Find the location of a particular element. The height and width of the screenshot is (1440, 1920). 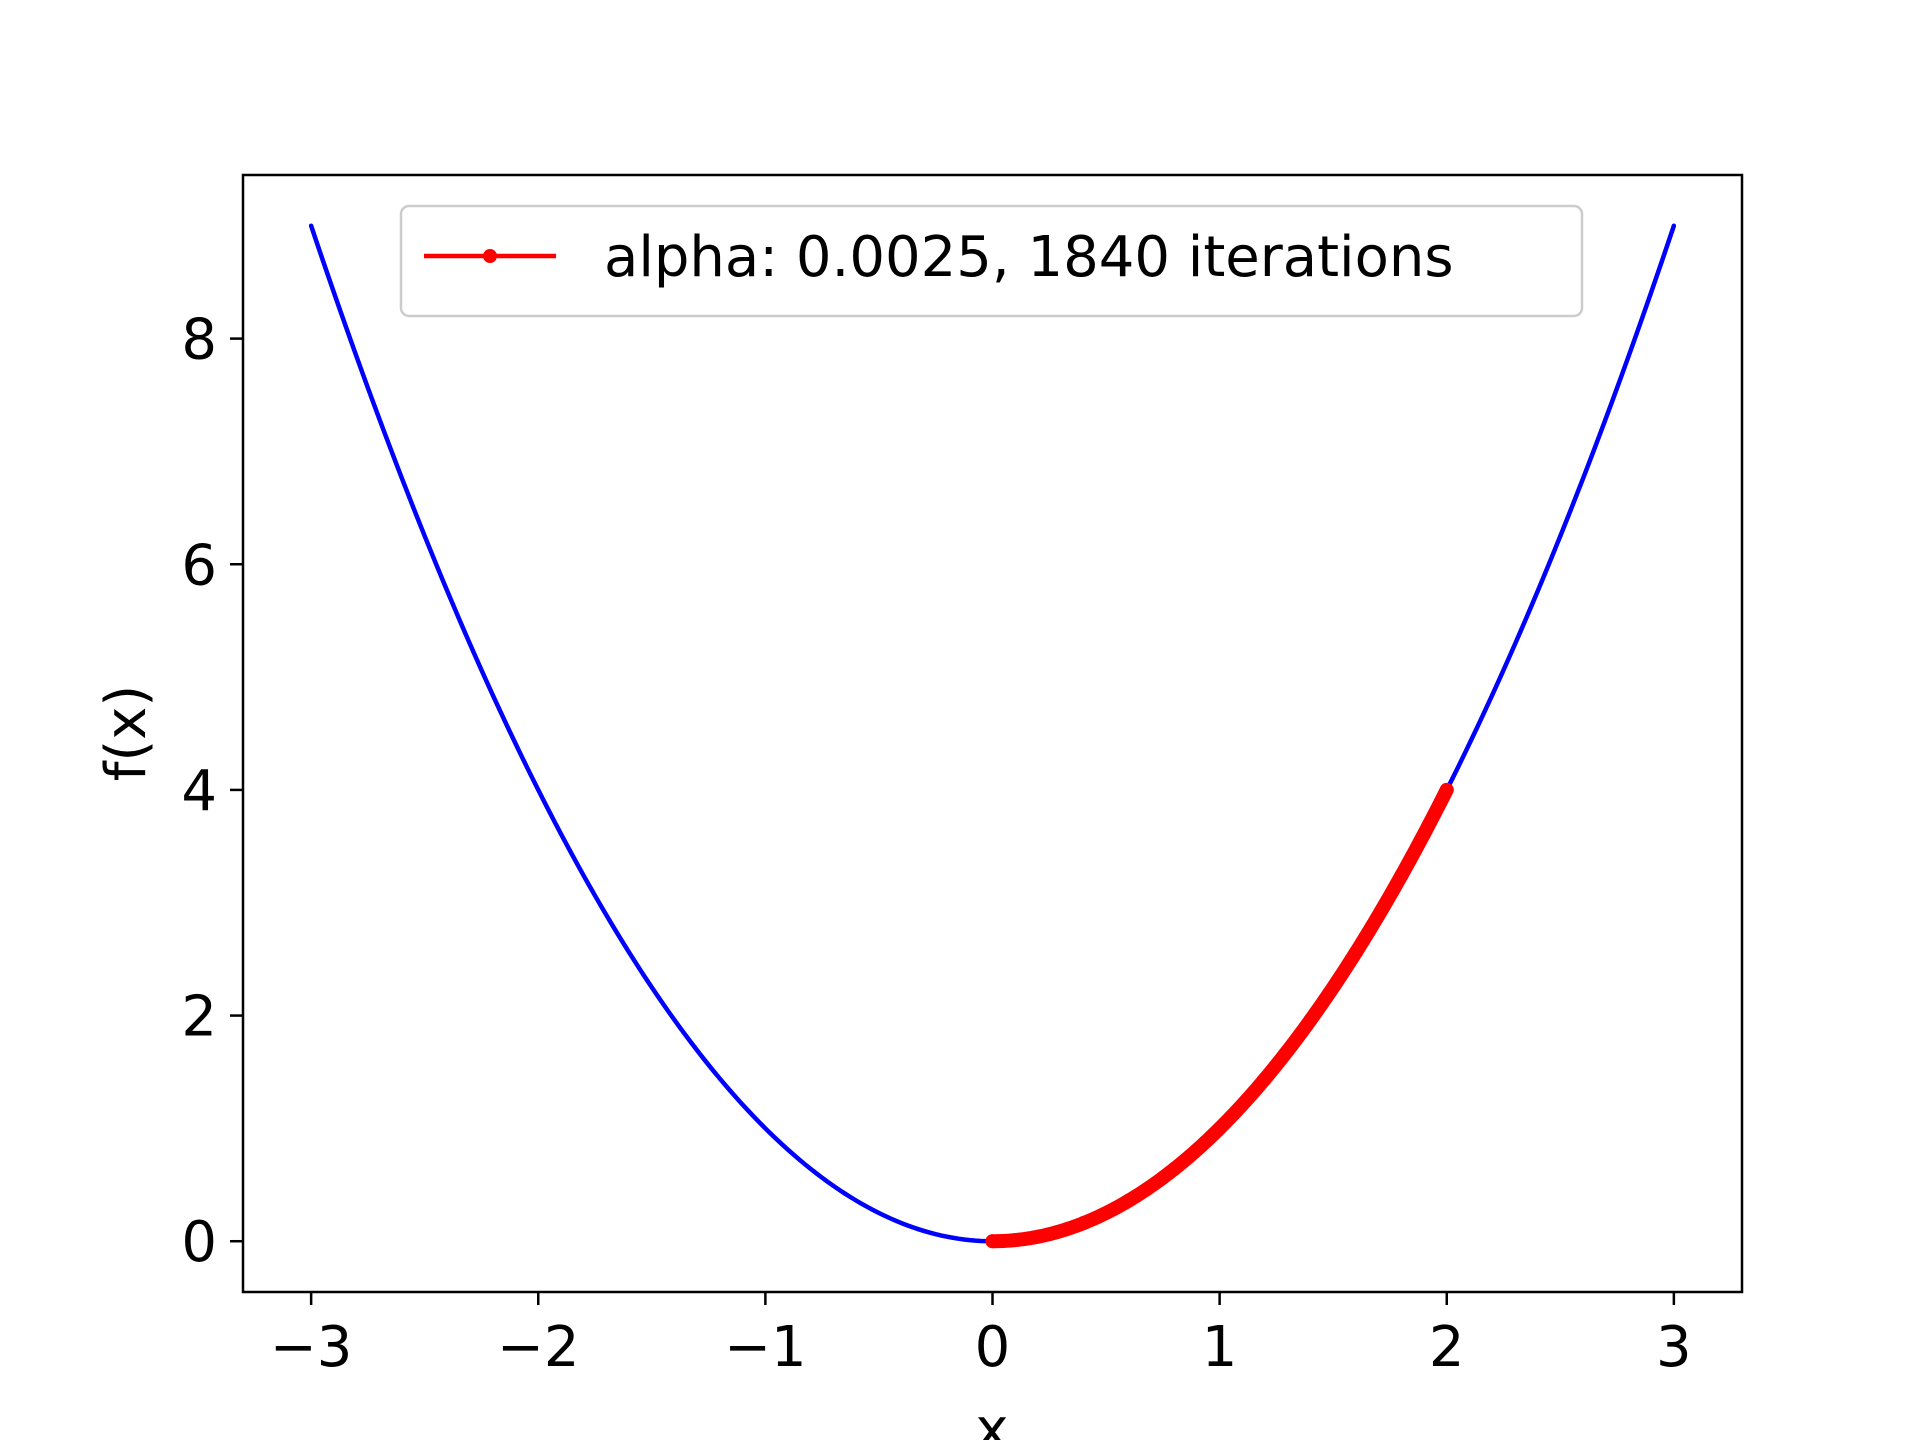

legend-label: alpha: 0.0025, 1840 iterations is located at coordinates (1029, 257).